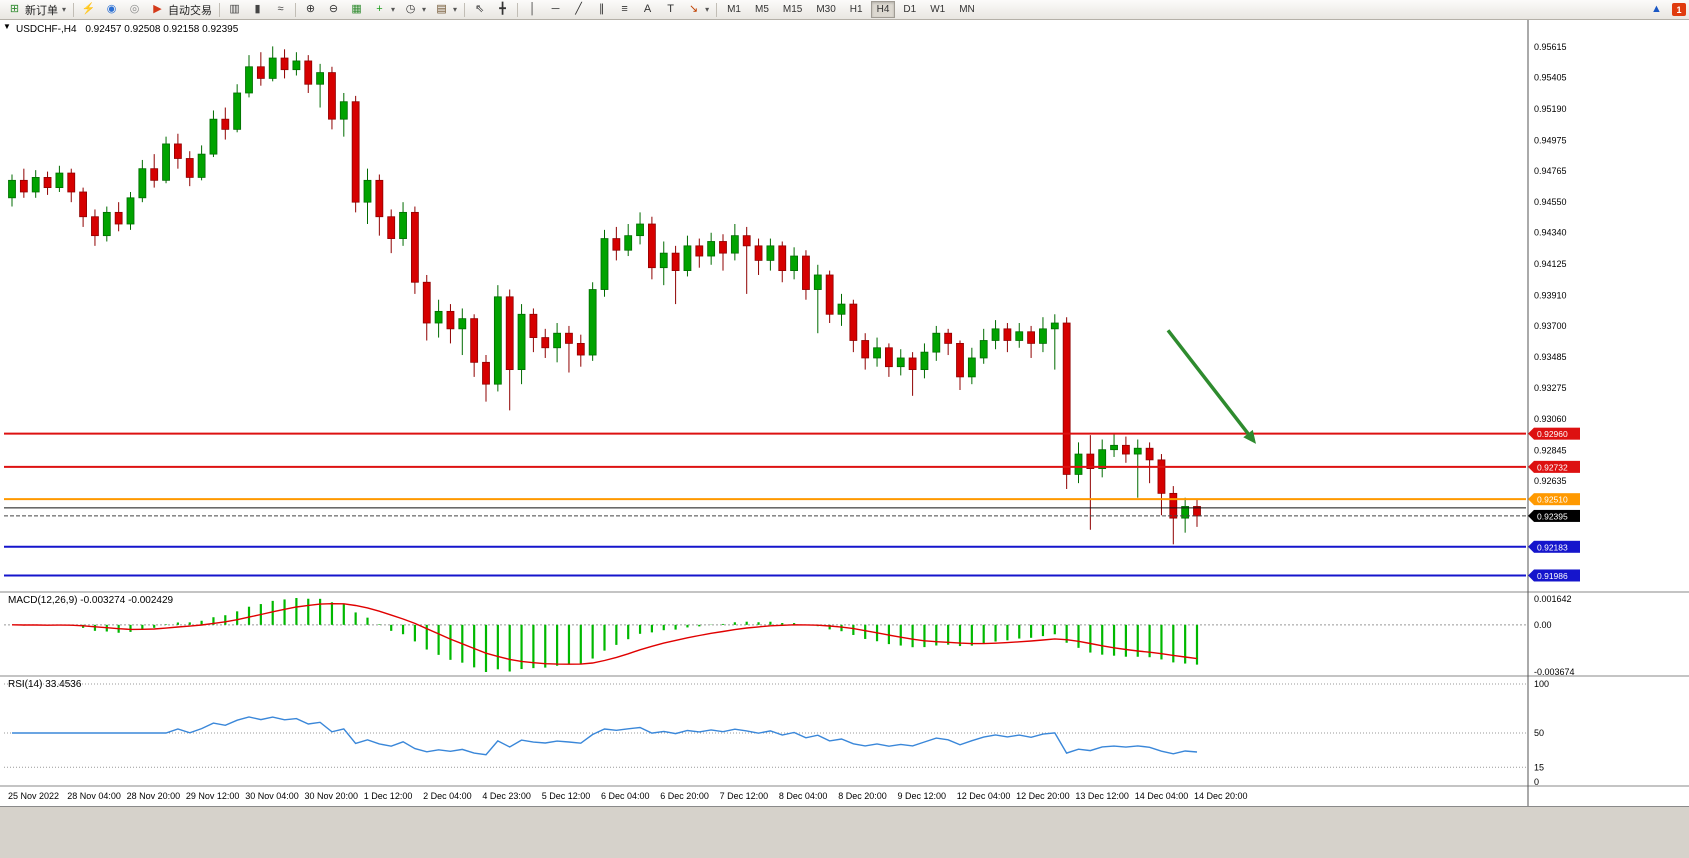 The height and width of the screenshot is (858, 1689). I want to click on bar-chart-button: ▥, so click(234, 10).